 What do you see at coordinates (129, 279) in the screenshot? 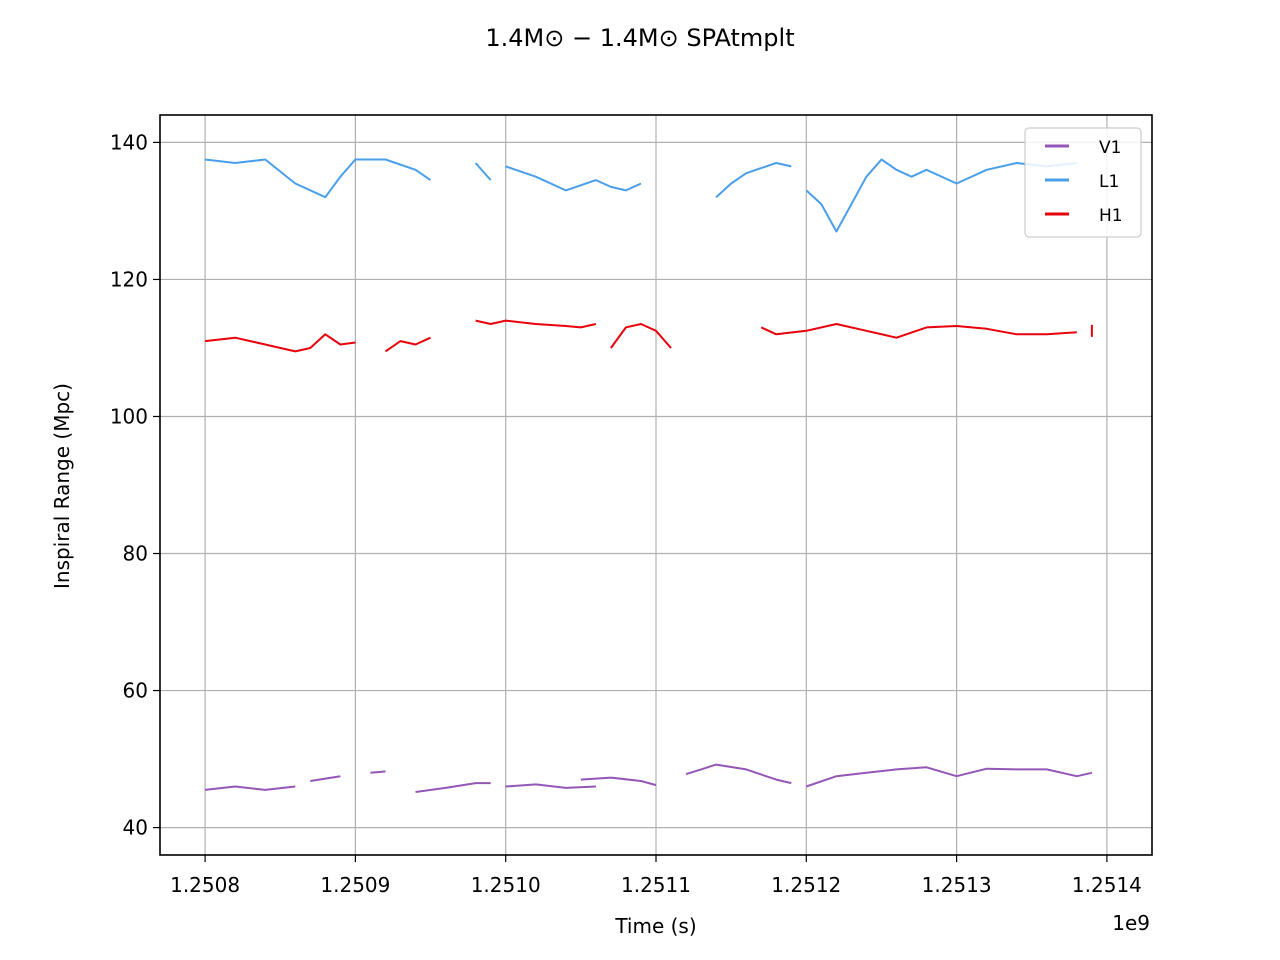
I see `y-tick-label: 120` at bounding box center [129, 279].